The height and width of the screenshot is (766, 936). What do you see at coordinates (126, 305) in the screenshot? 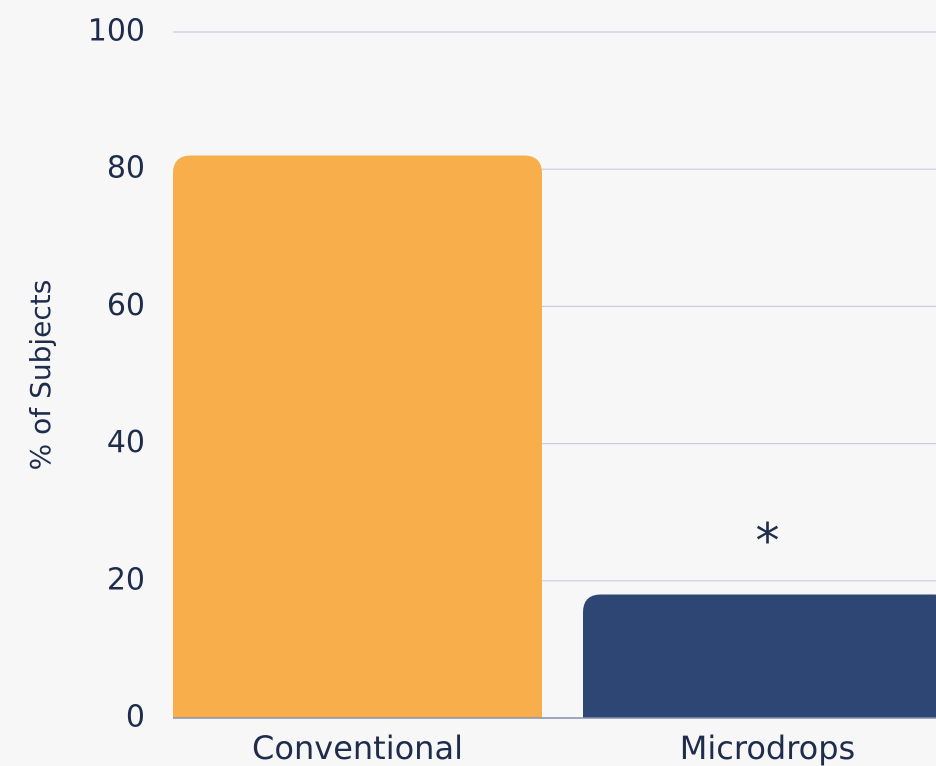
I see `y-tick-label: 60` at bounding box center [126, 305].